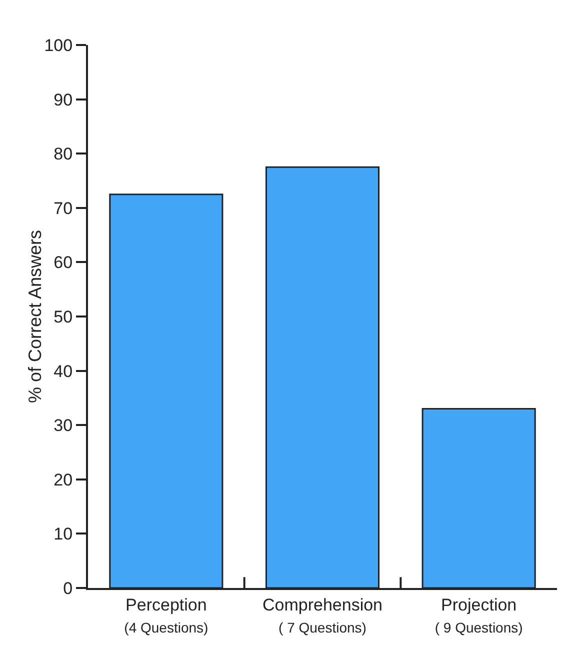  I want to click on y-tick-label: 90, so click(63, 100).